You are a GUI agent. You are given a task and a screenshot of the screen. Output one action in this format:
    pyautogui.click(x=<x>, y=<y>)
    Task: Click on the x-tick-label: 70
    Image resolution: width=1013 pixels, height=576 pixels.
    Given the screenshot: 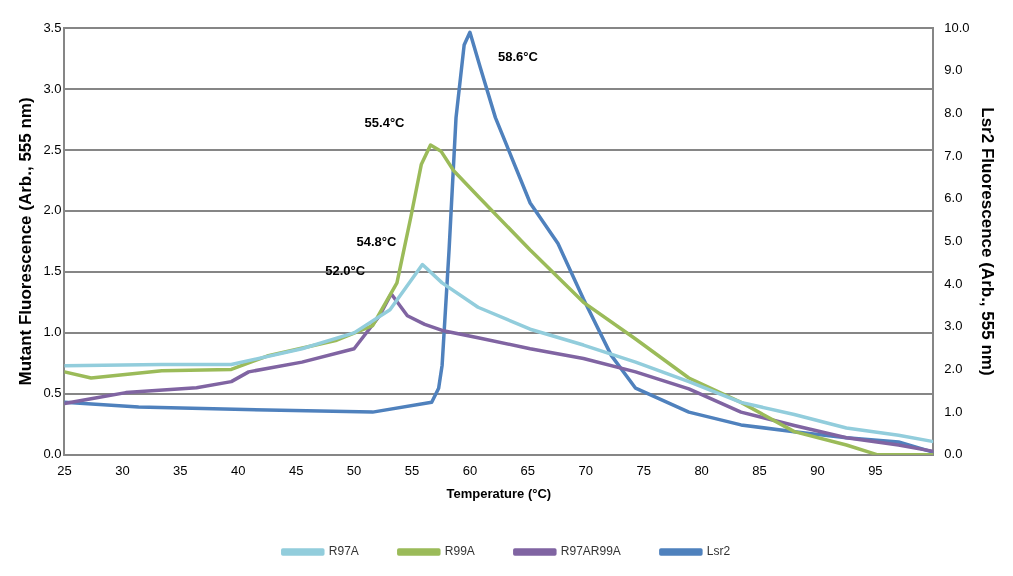 What is the action you would take?
    pyautogui.click(x=585, y=471)
    